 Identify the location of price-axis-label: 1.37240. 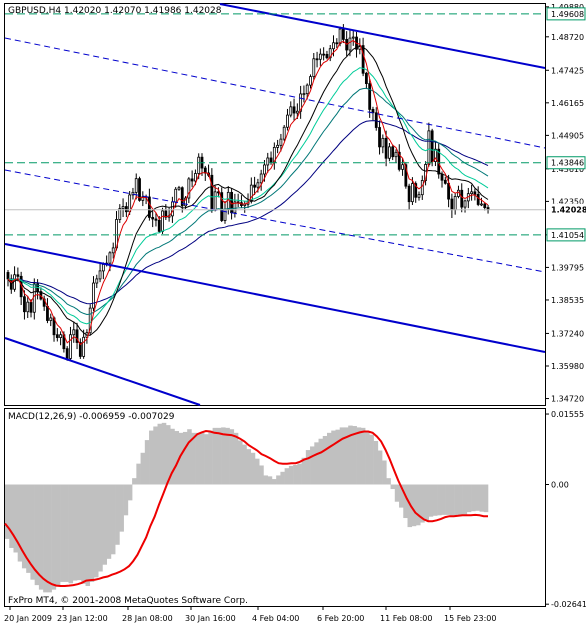
(567, 333).